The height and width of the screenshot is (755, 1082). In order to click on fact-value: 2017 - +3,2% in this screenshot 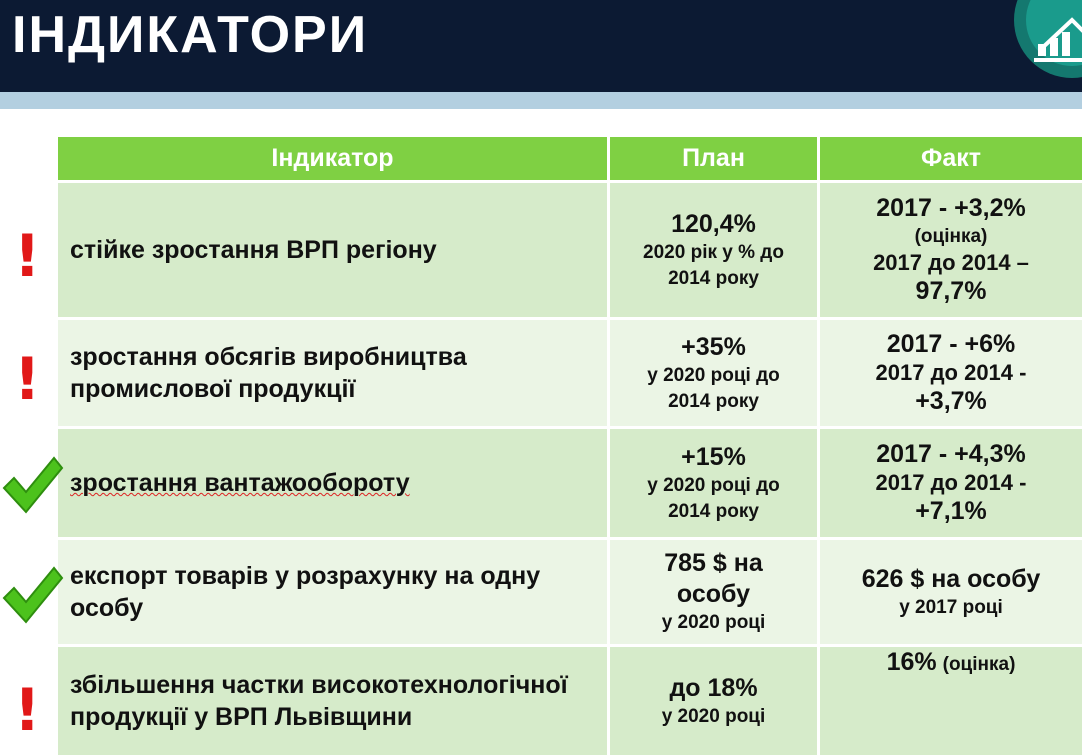, I will do `click(951, 208)`.